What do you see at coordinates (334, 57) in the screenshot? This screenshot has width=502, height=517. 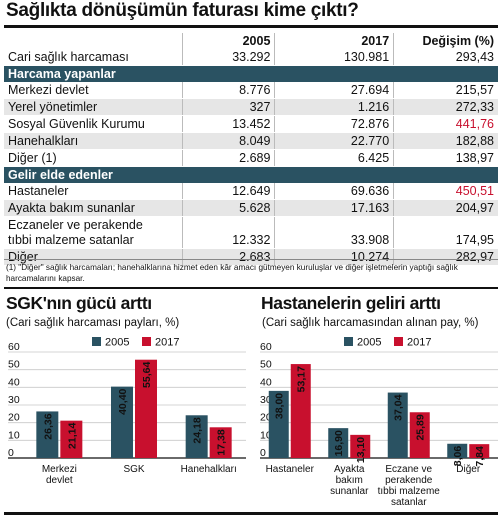 I see `value-2017: 130.981` at bounding box center [334, 57].